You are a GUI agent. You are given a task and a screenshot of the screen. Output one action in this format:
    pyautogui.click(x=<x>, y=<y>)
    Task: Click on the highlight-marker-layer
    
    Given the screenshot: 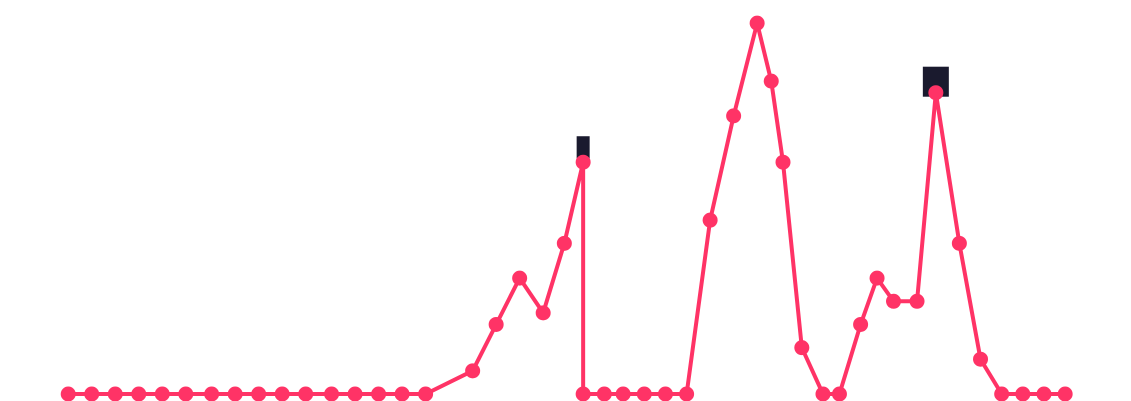 What is the action you would take?
    pyautogui.click(x=762, y=114)
    